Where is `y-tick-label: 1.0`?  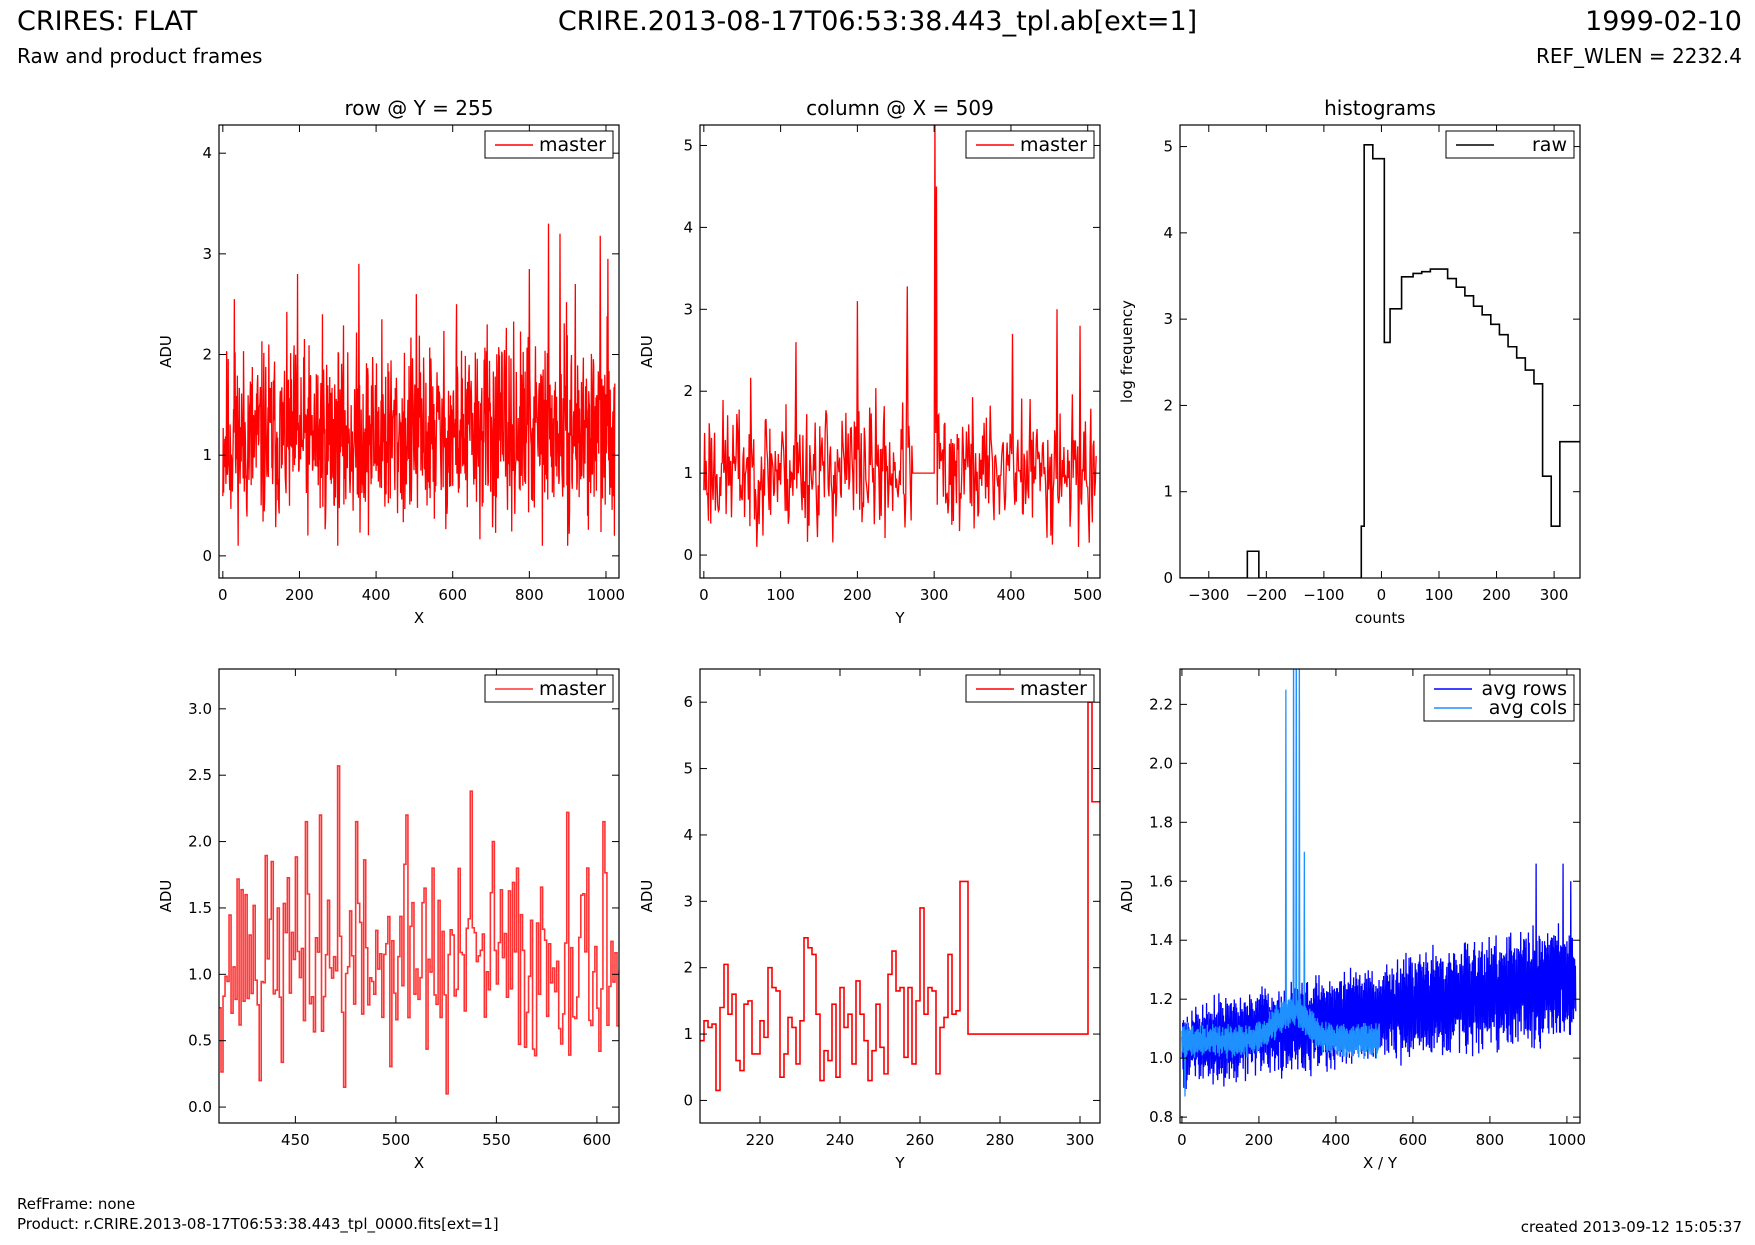 y-tick-label: 1.0 is located at coordinates (200, 974).